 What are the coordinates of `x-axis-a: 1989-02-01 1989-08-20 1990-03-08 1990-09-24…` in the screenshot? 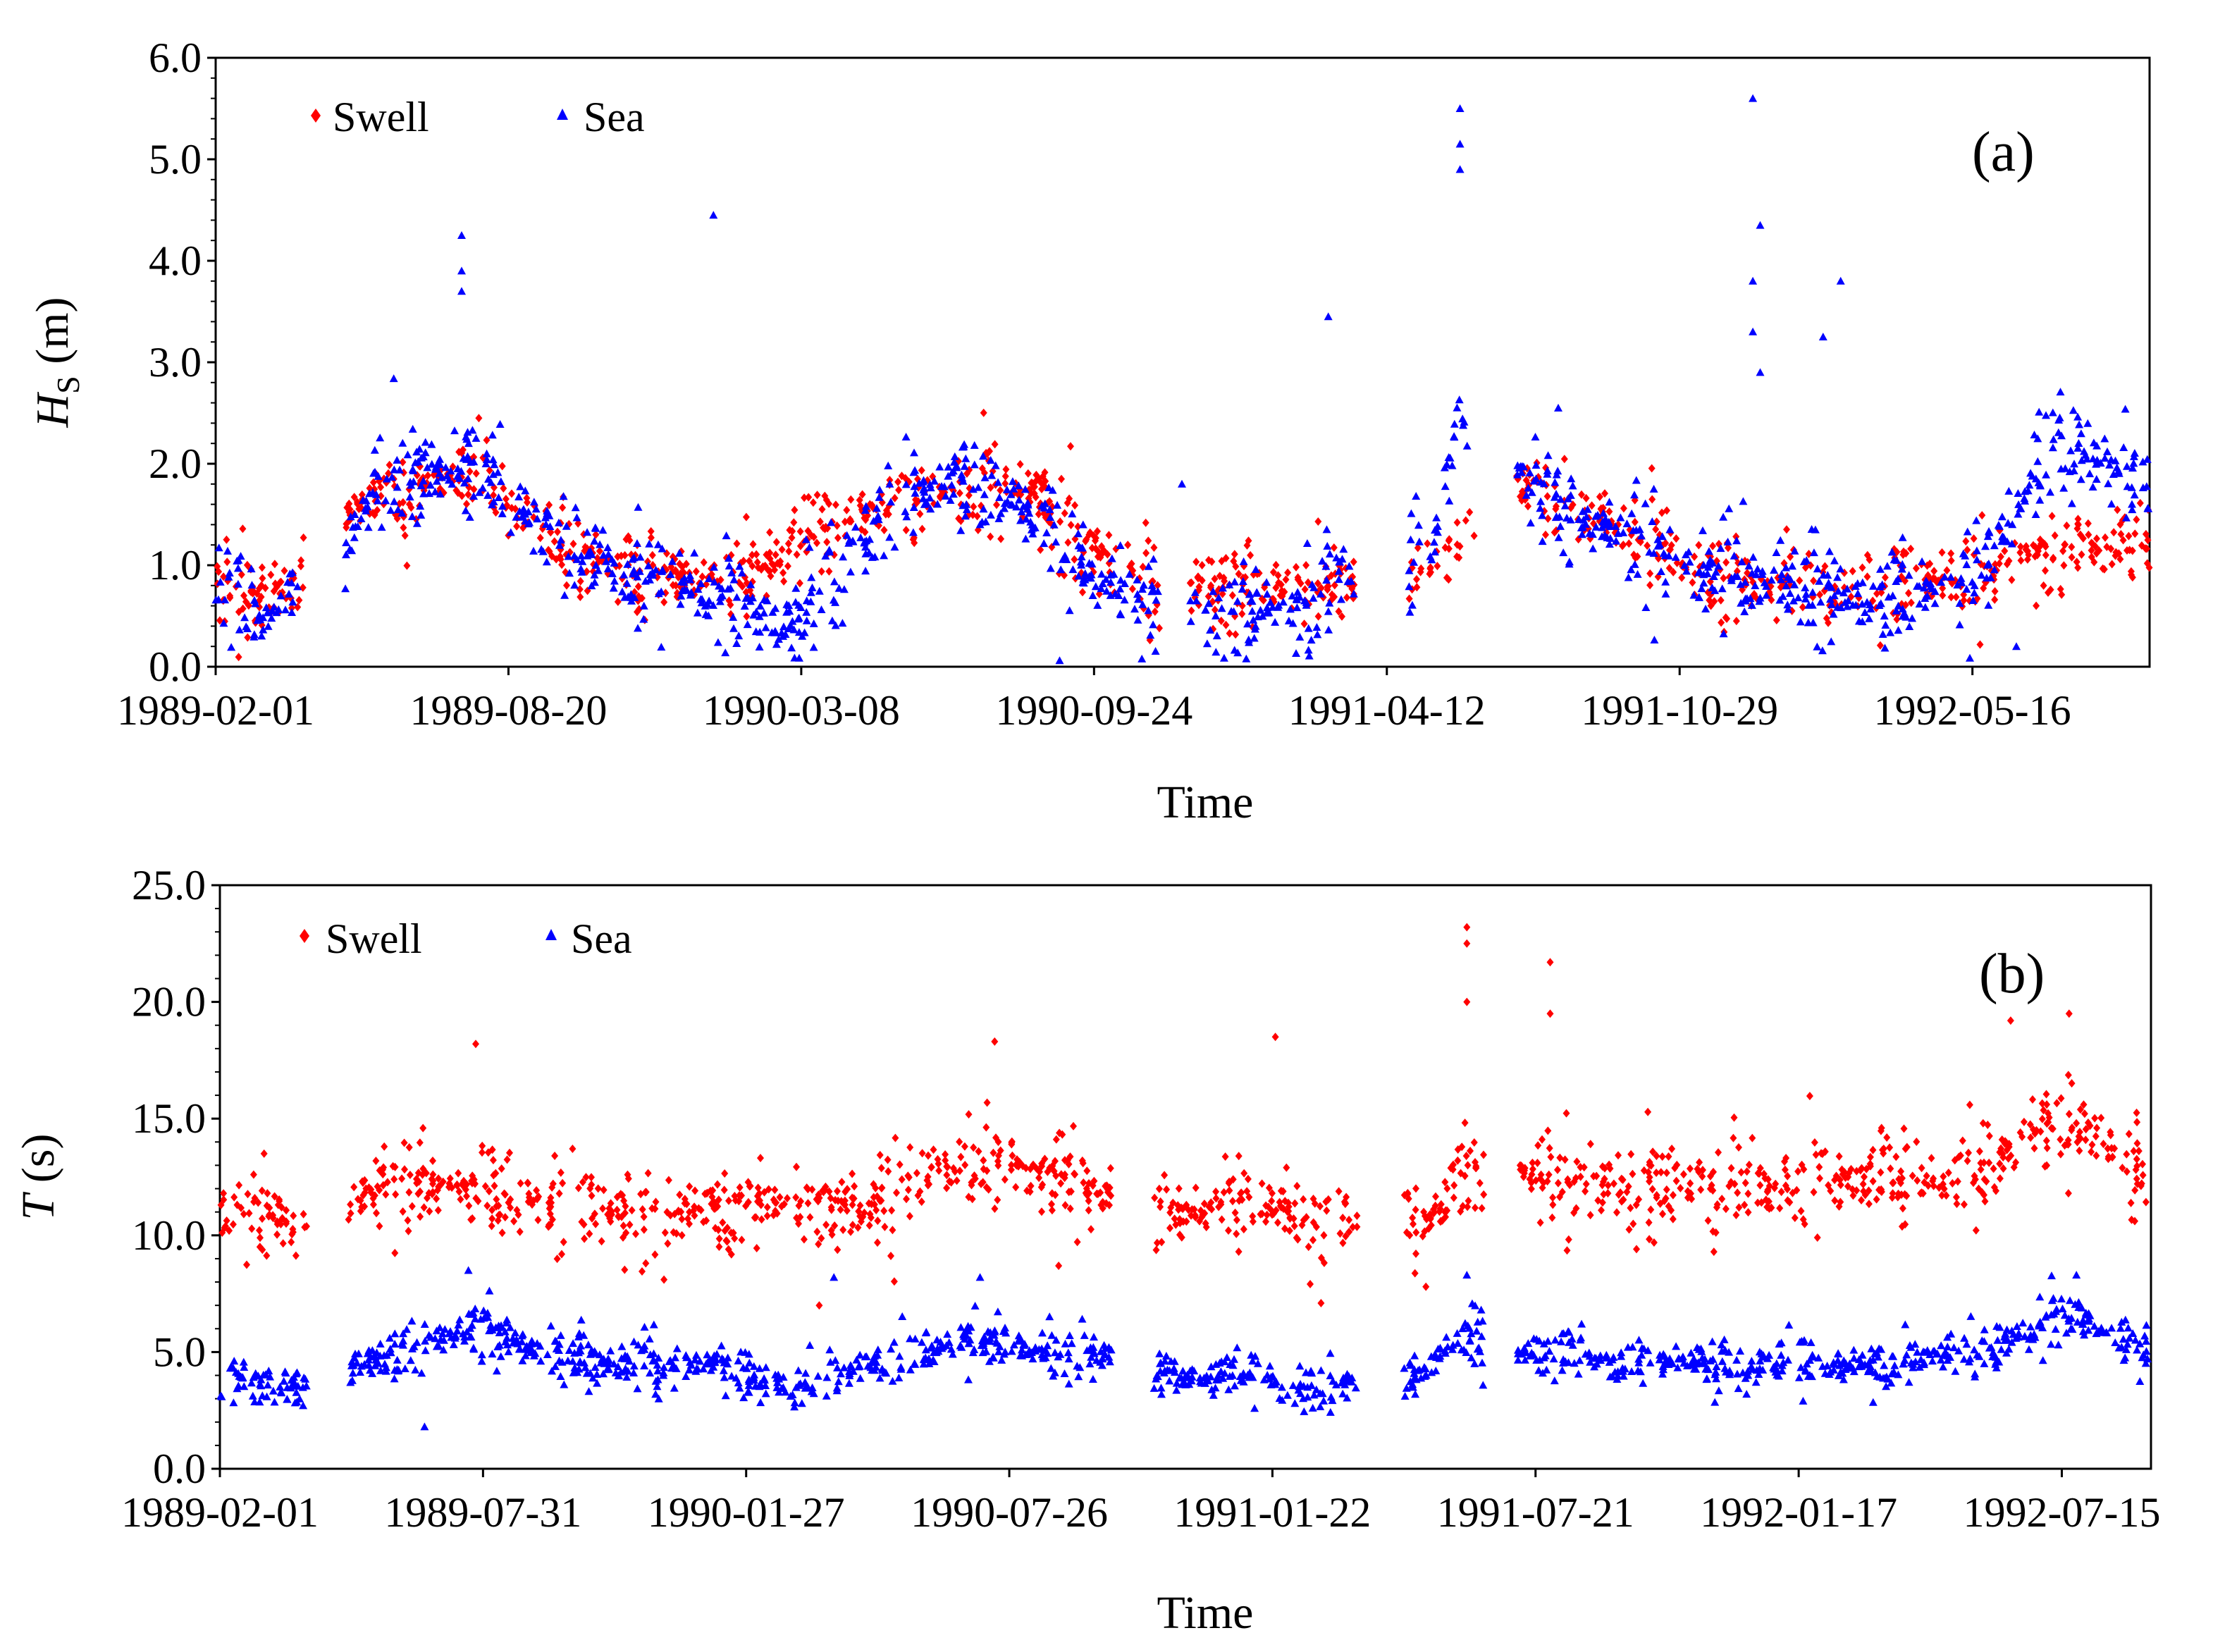 It's located at (1094, 700).